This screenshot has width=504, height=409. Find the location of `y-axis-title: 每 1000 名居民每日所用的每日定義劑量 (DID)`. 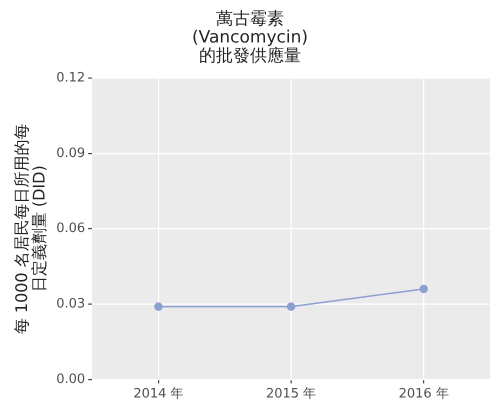

y-axis-title: 每 1000 名居民每日所用的每日定義劑量 (DID) is located at coordinates (30, 228).